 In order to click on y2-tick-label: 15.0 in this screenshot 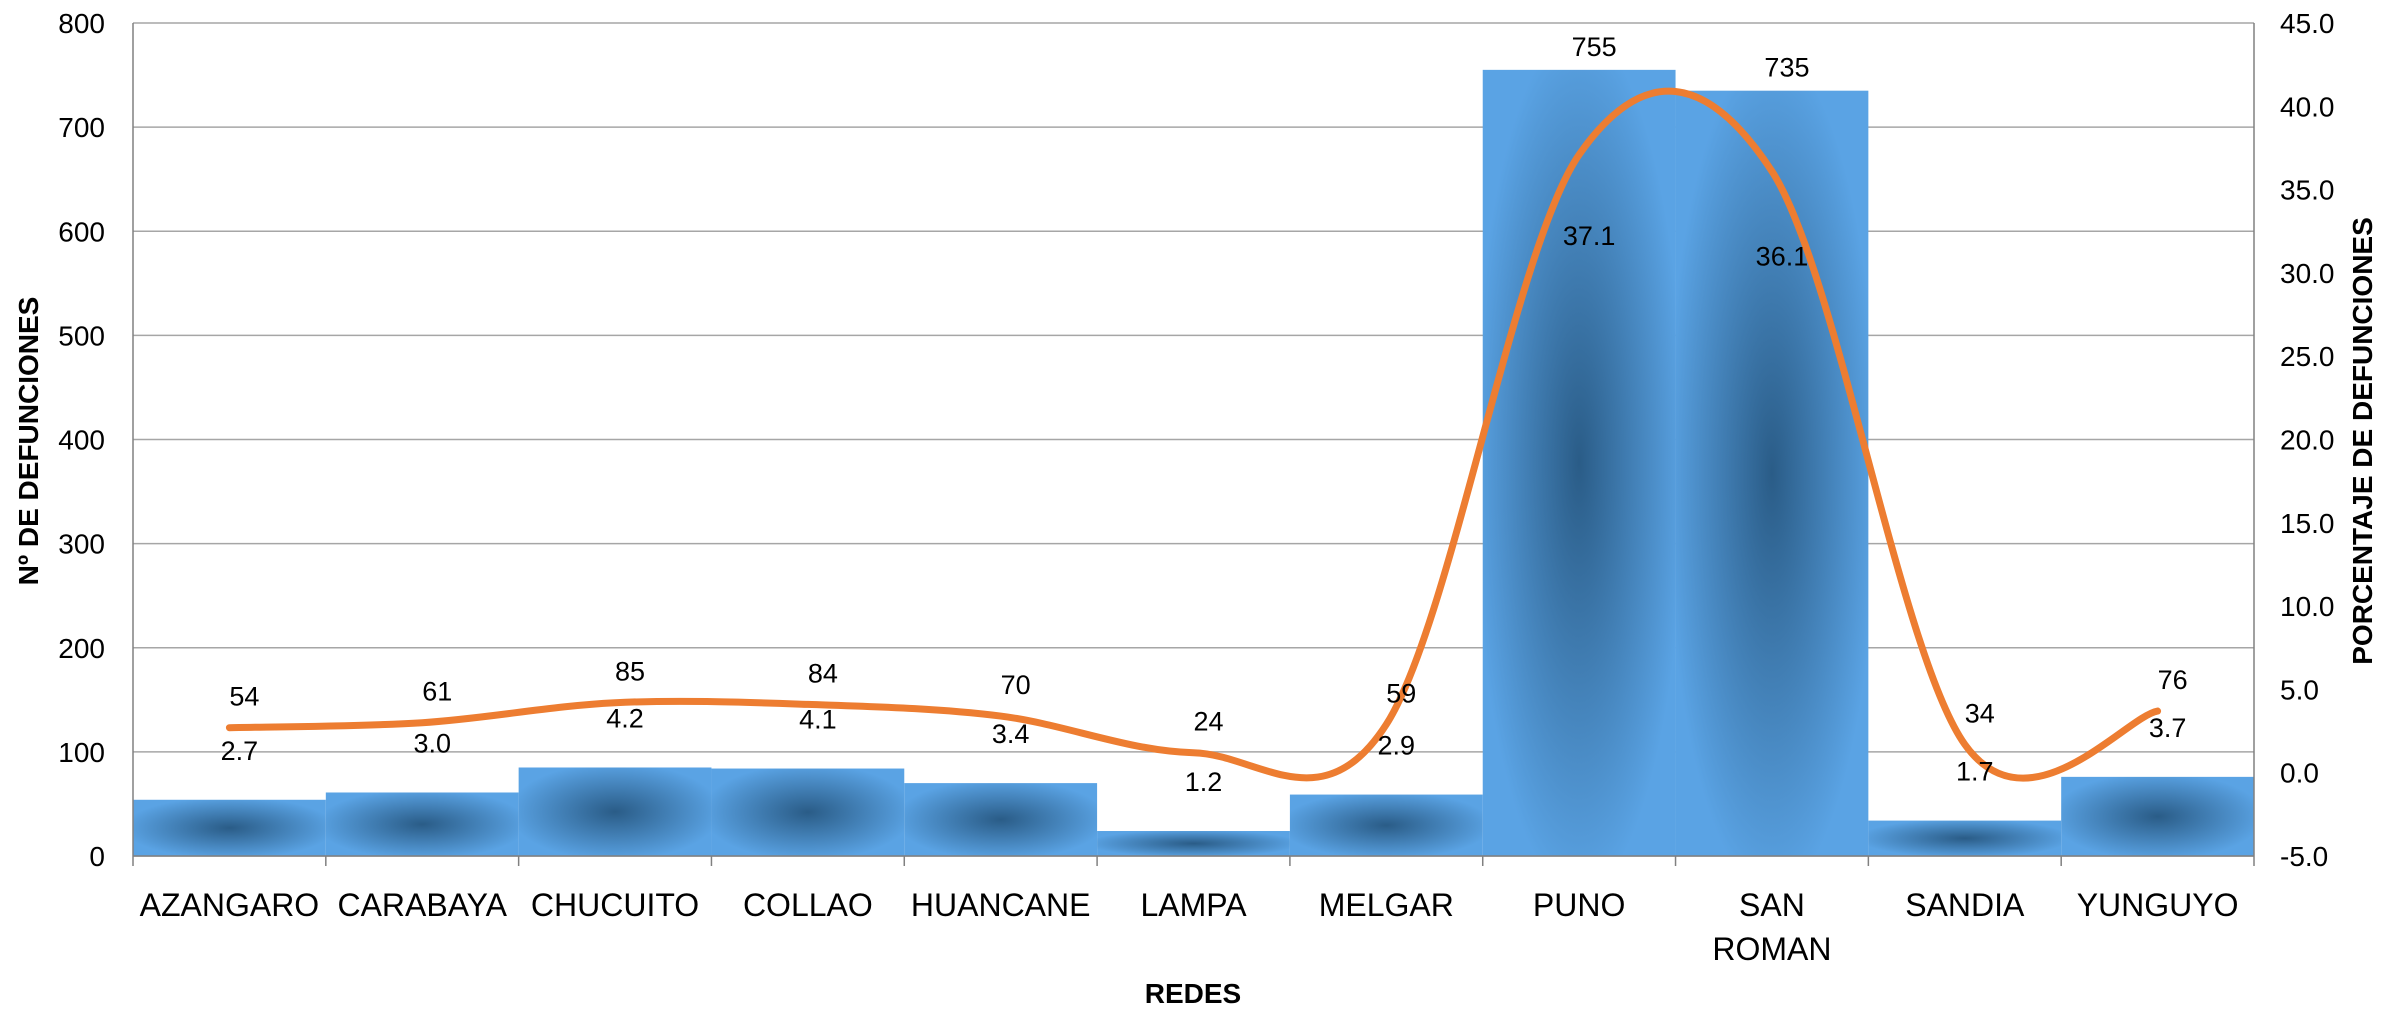, I will do `click(2307, 523)`.